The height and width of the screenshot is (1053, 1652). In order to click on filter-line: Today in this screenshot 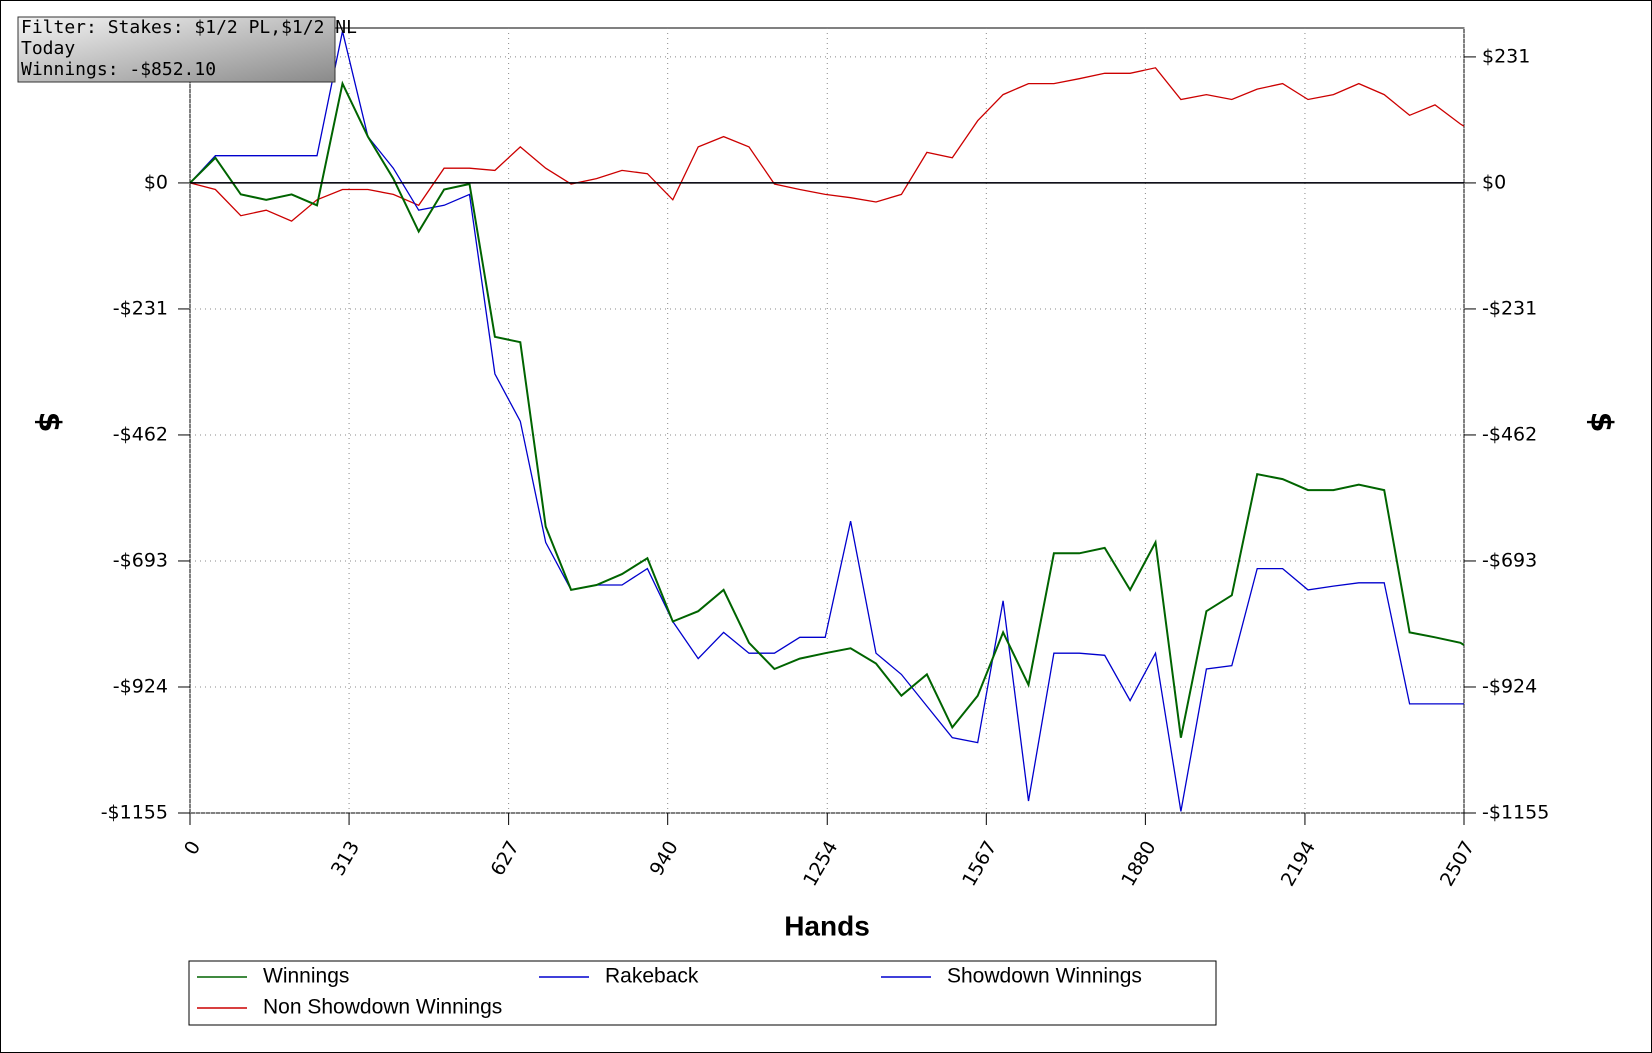, I will do `click(48, 48)`.